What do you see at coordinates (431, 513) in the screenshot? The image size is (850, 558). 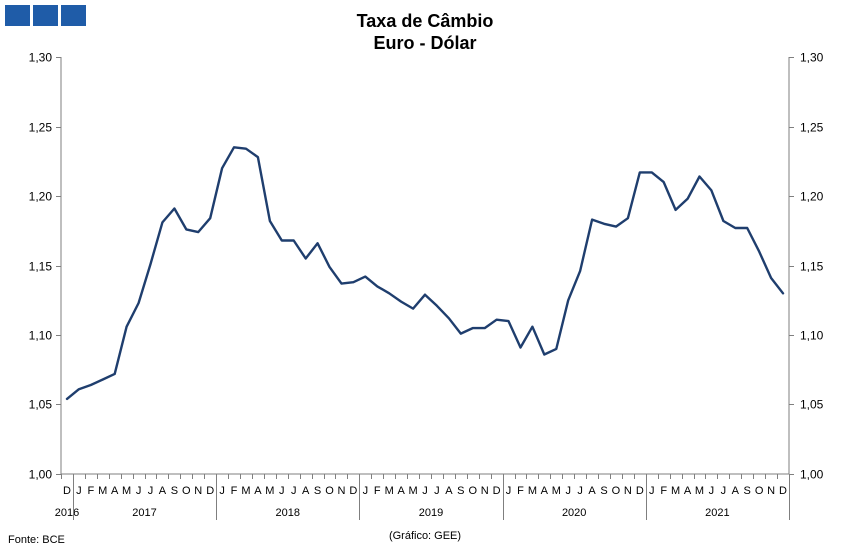 I see `year-label: 2019` at bounding box center [431, 513].